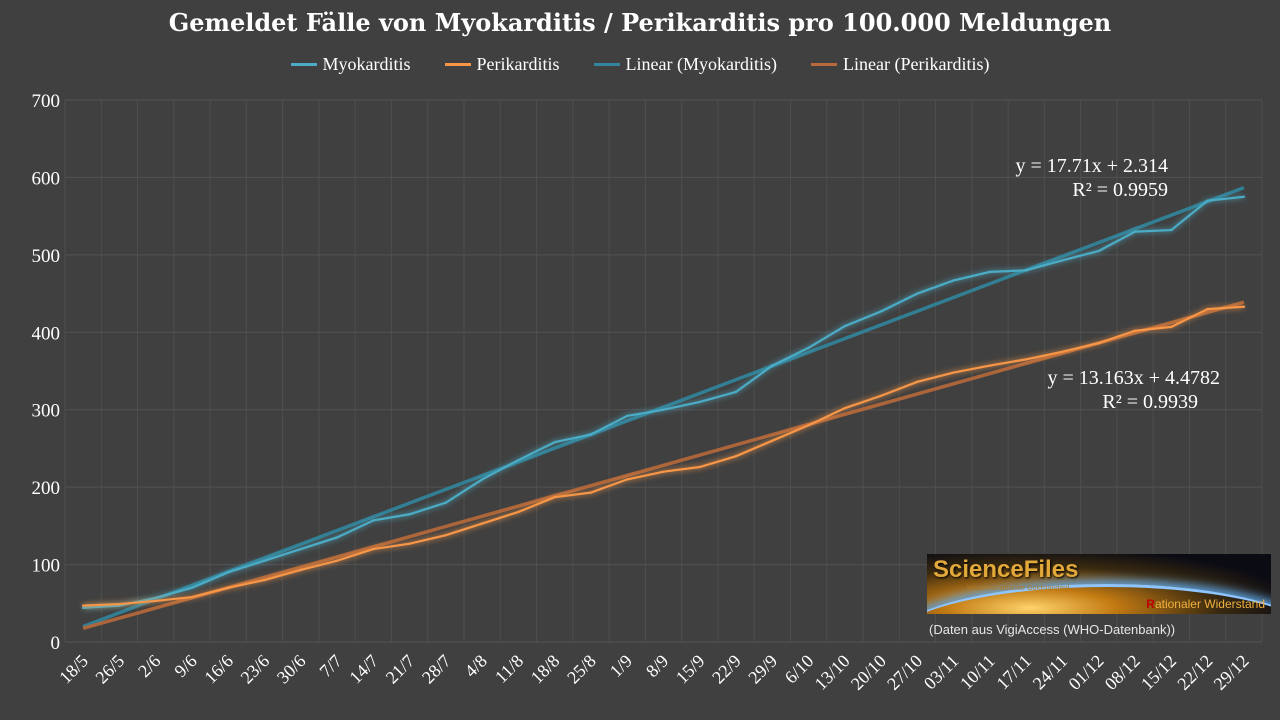  What do you see at coordinates (363, 669) in the screenshot?
I see `x-tick-label: 14/7` at bounding box center [363, 669].